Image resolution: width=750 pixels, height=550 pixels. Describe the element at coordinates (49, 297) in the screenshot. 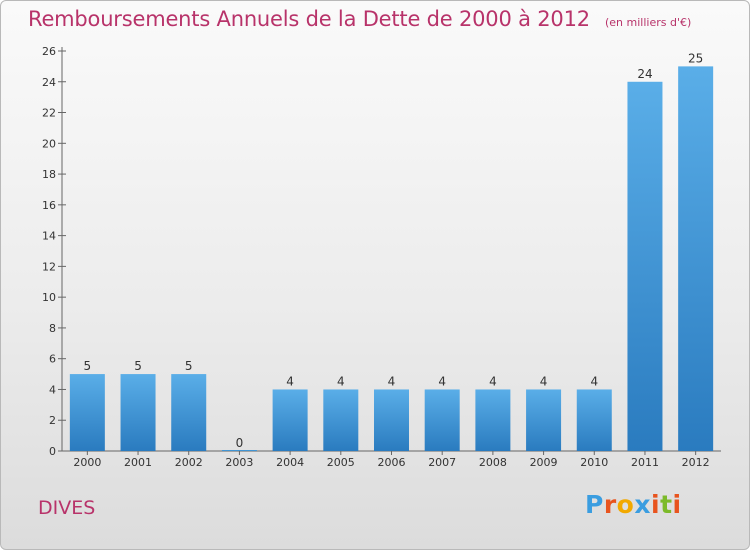

I see `y-tick-label: 10` at that location.